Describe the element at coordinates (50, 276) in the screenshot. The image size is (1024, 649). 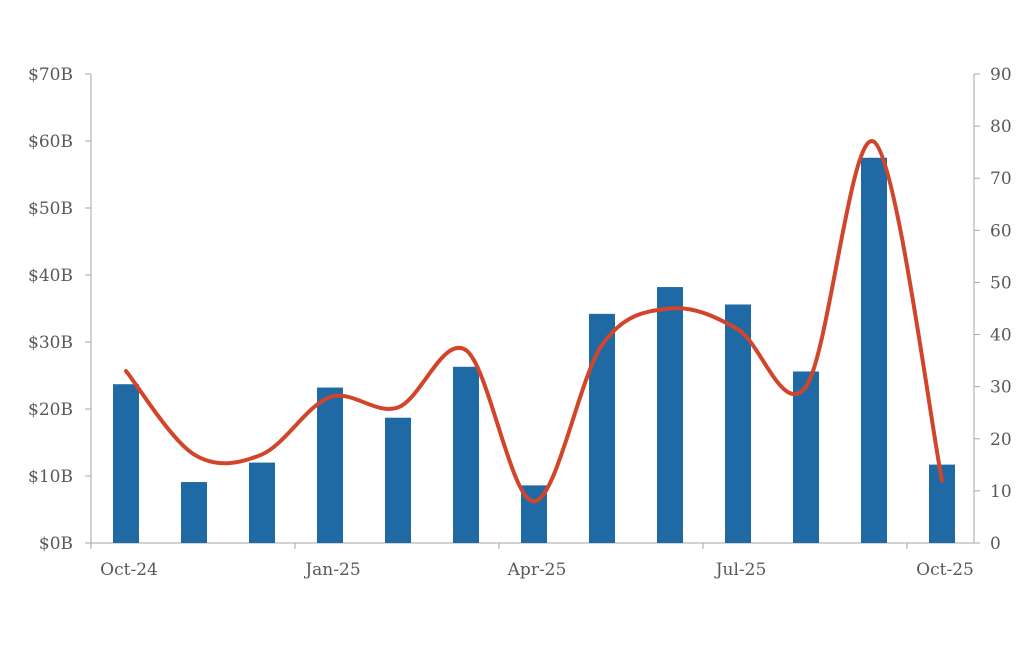
I see `left-tick-label: $40B` at that location.